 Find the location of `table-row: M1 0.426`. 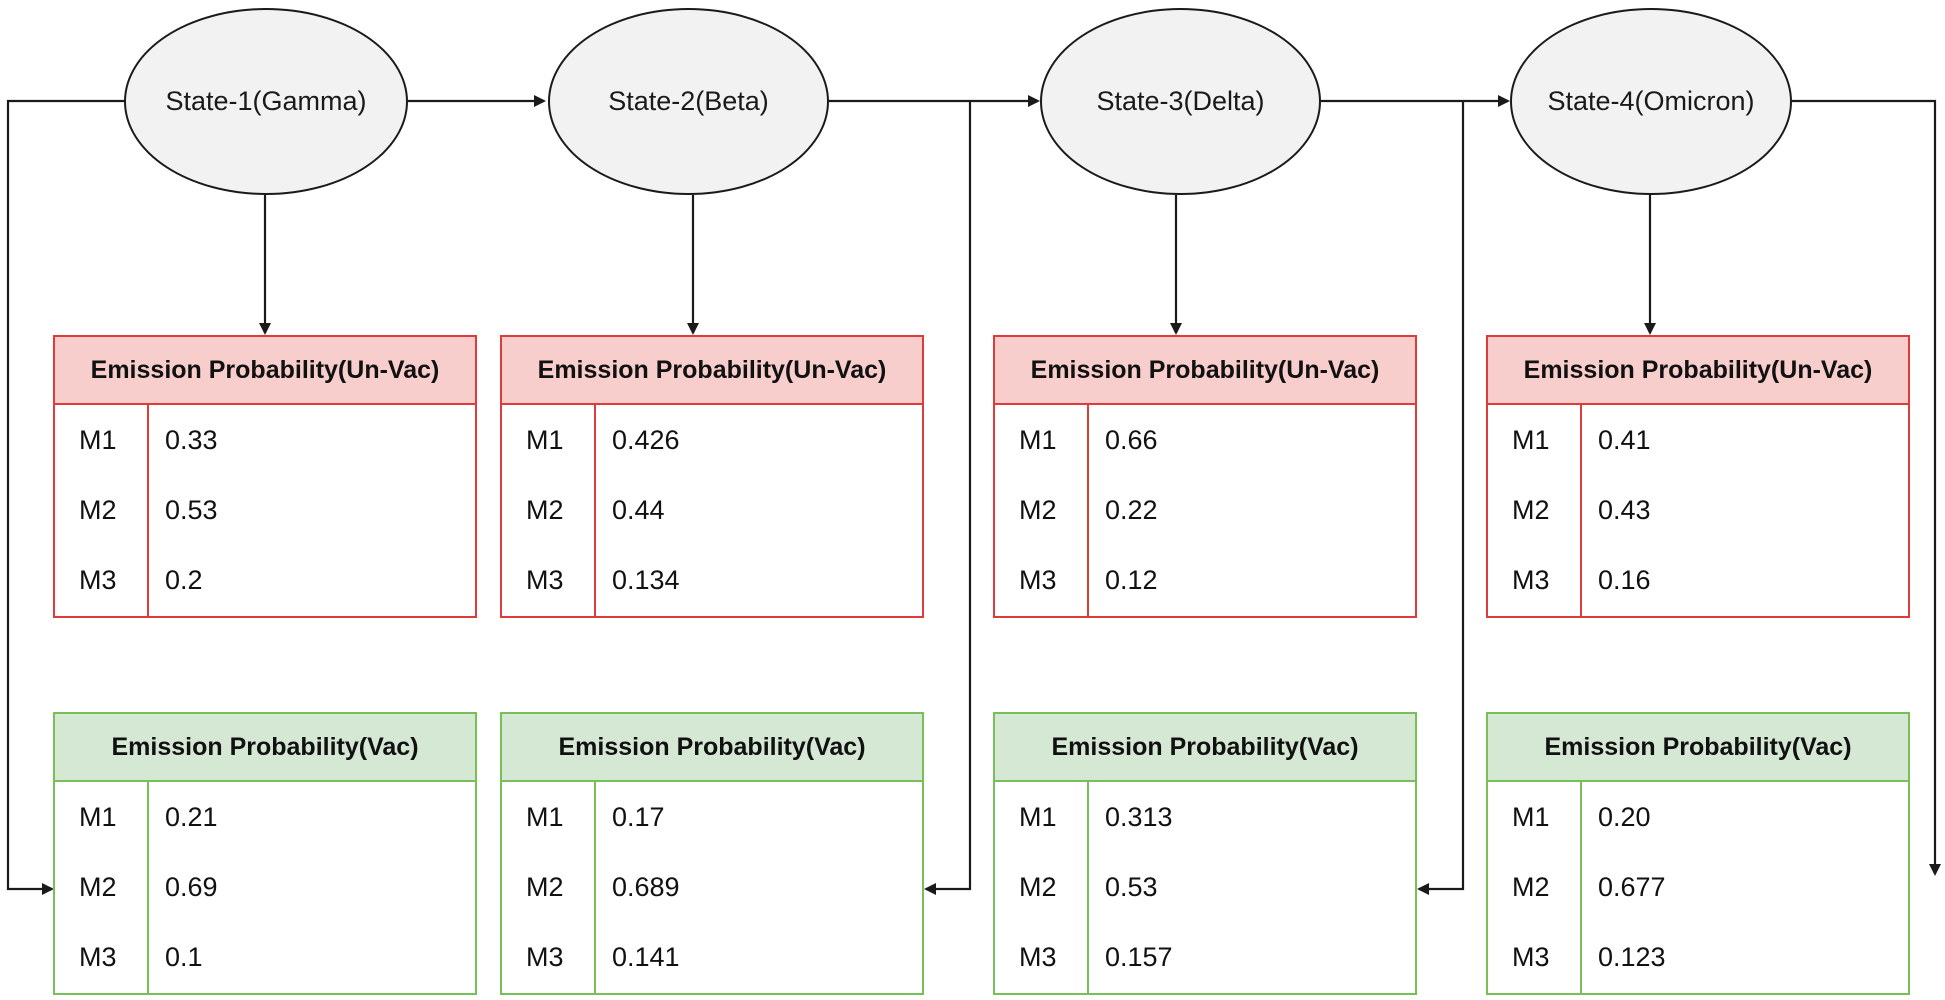

table-row: M1 0.426 is located at coordinates (712, 440).